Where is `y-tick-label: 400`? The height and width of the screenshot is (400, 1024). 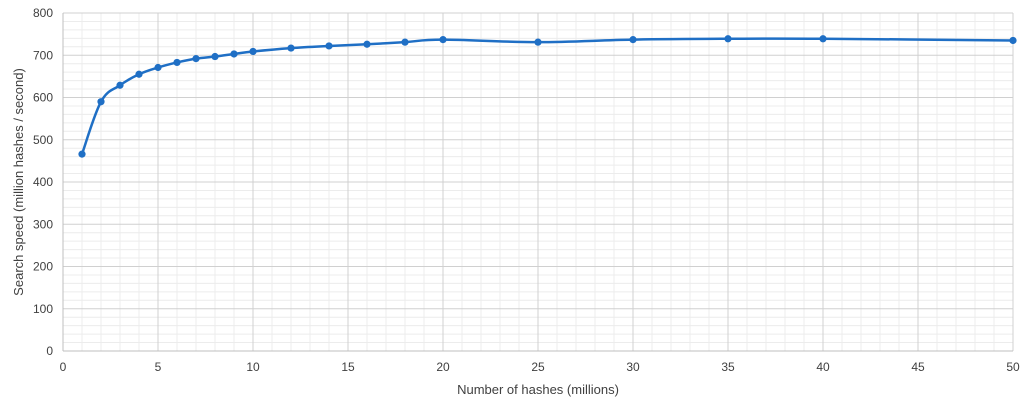 y-tick-label: 400 is located at coordinates (43, 182).